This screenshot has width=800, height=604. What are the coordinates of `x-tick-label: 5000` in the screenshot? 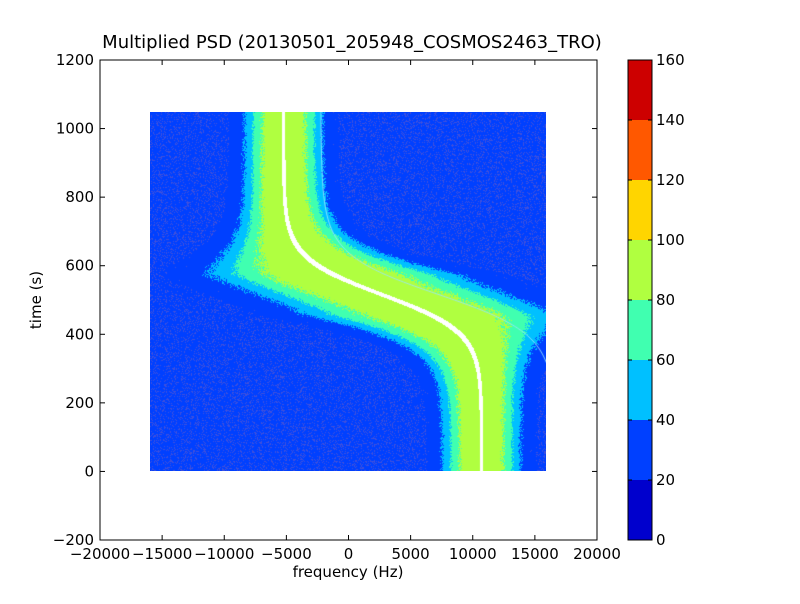 It's located at (411, 554).